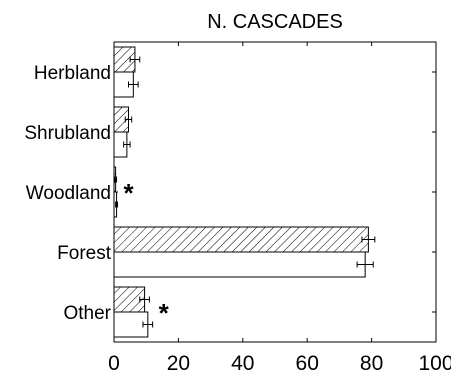  I want to click on bar-forest-hatched, so click(241, 239).